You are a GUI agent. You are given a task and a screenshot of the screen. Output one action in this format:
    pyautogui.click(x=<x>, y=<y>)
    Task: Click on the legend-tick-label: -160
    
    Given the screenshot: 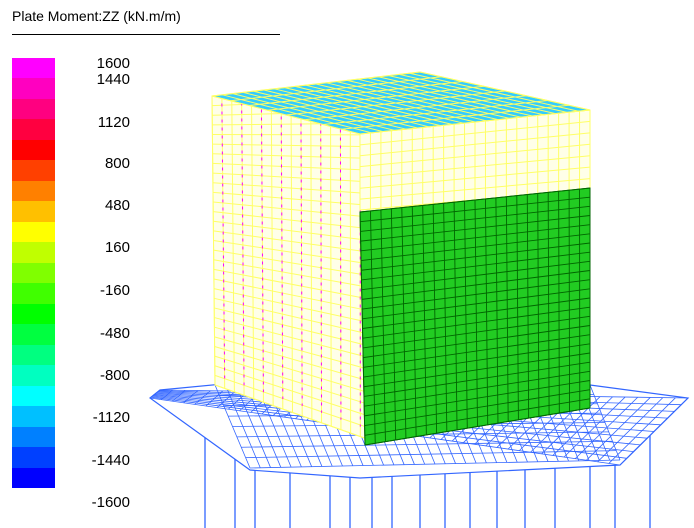 What is the action you would take?
    pyautogui.click(x=114, y=290)
    